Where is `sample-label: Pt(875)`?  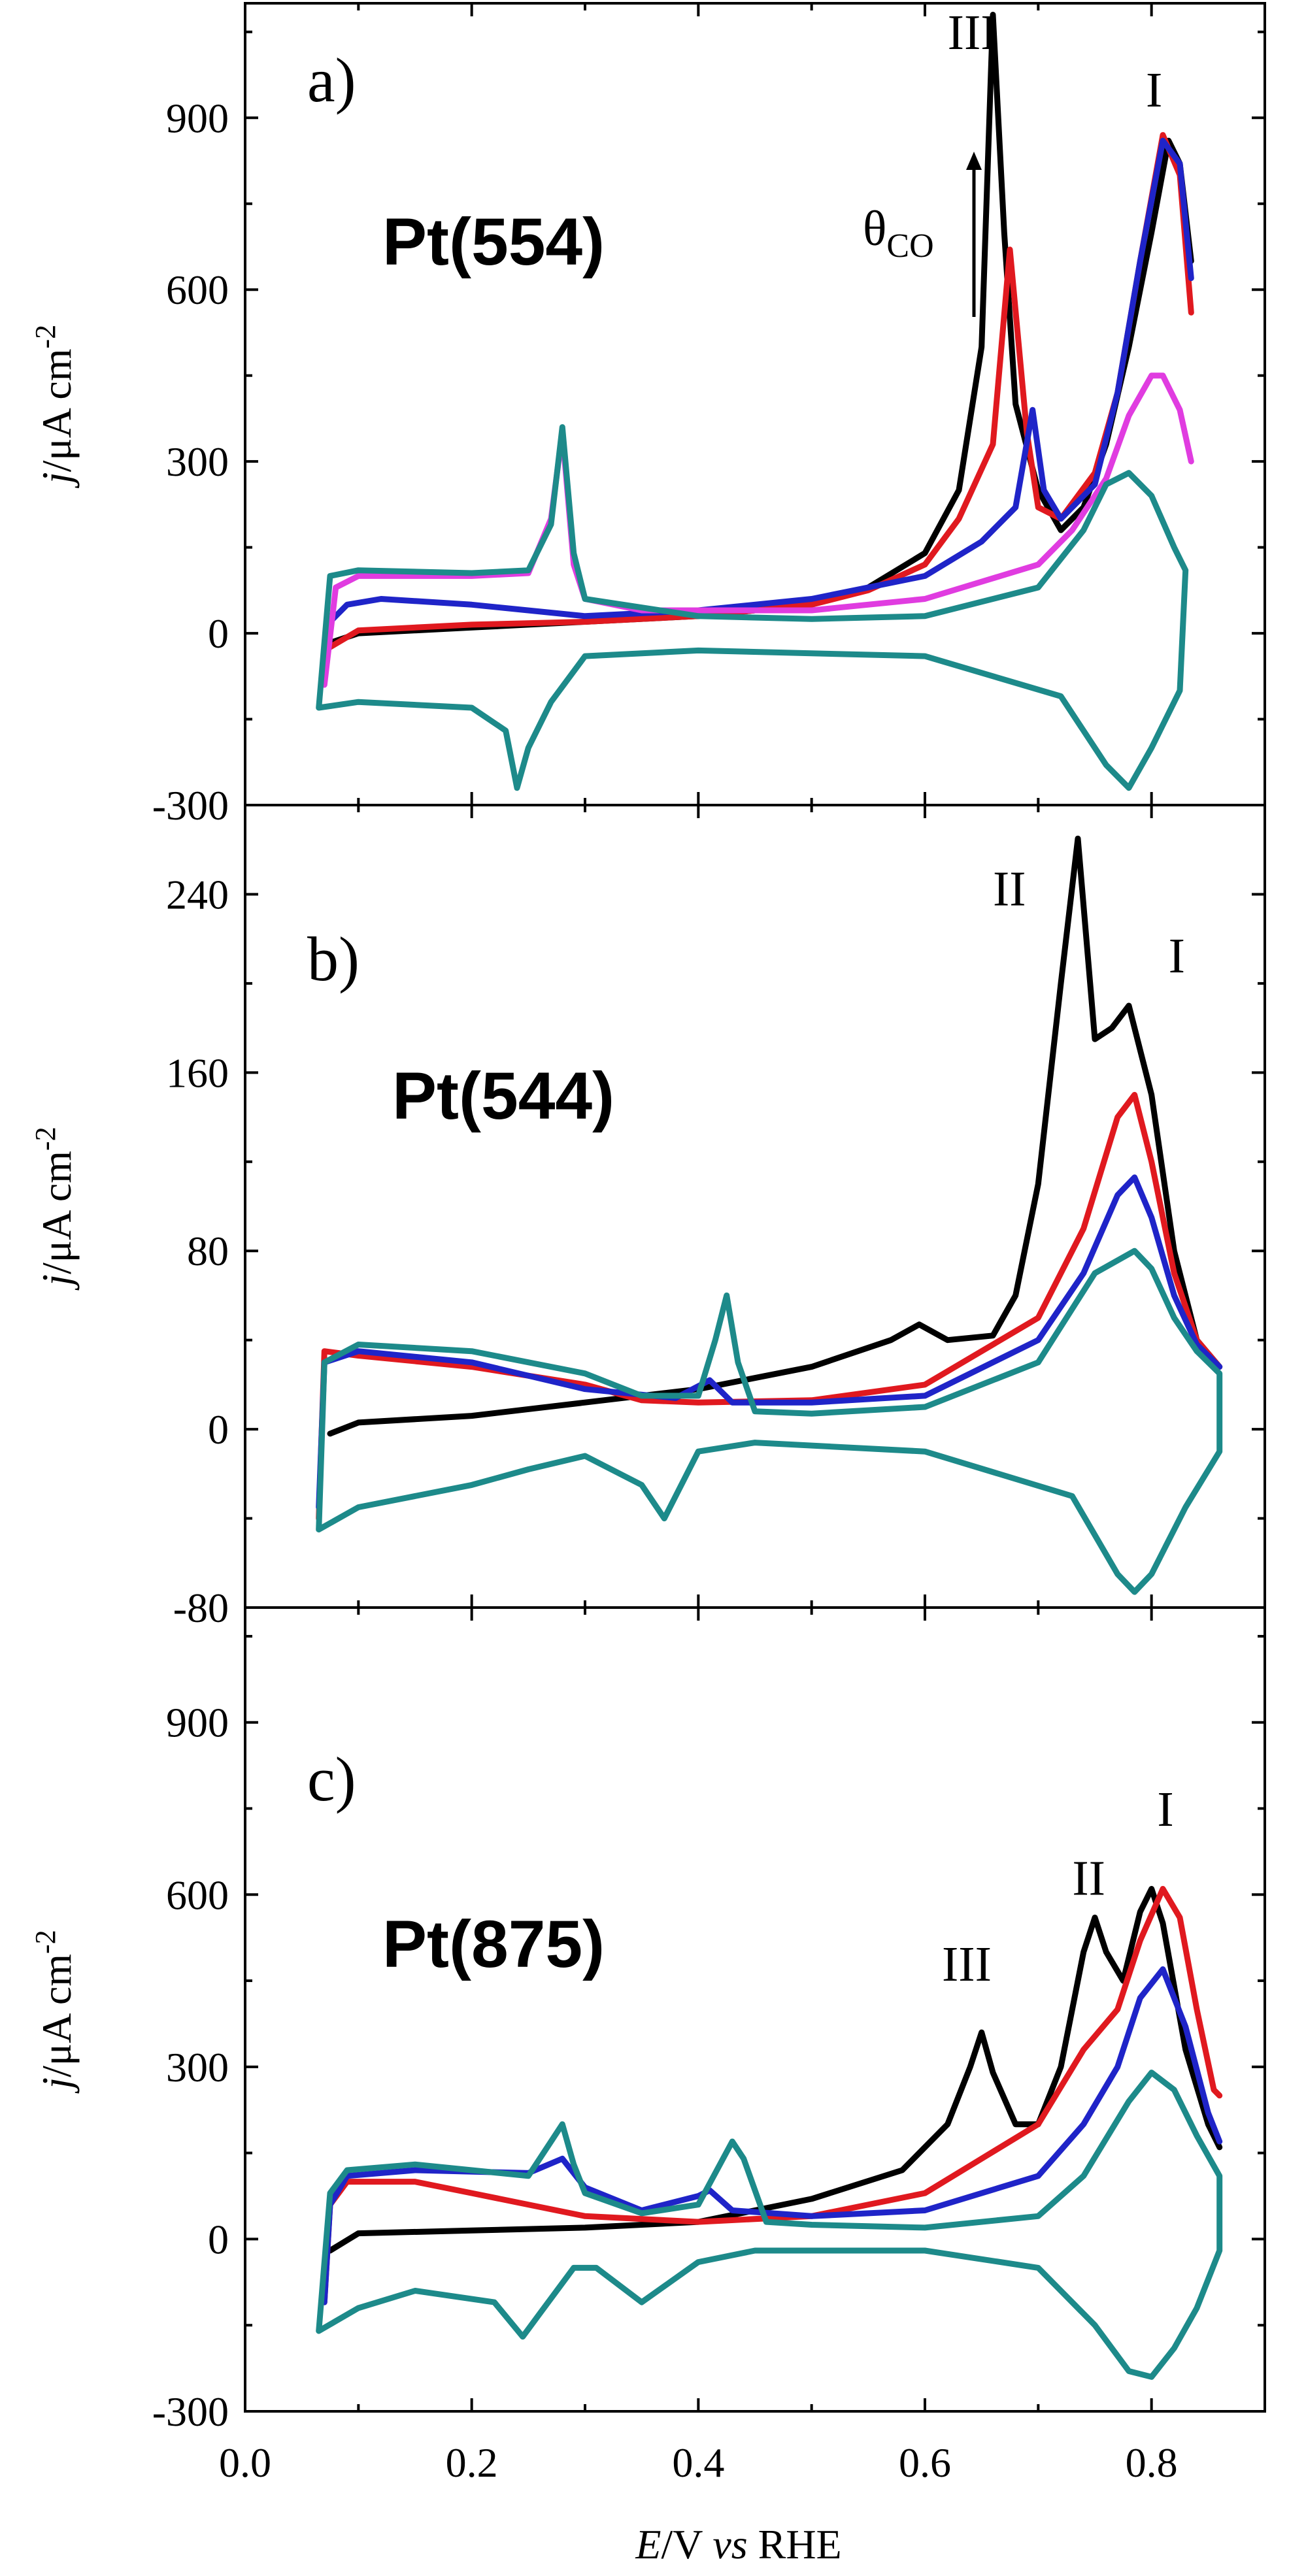 sample-label: Pt(875) is located at coordinates (493, 1944).